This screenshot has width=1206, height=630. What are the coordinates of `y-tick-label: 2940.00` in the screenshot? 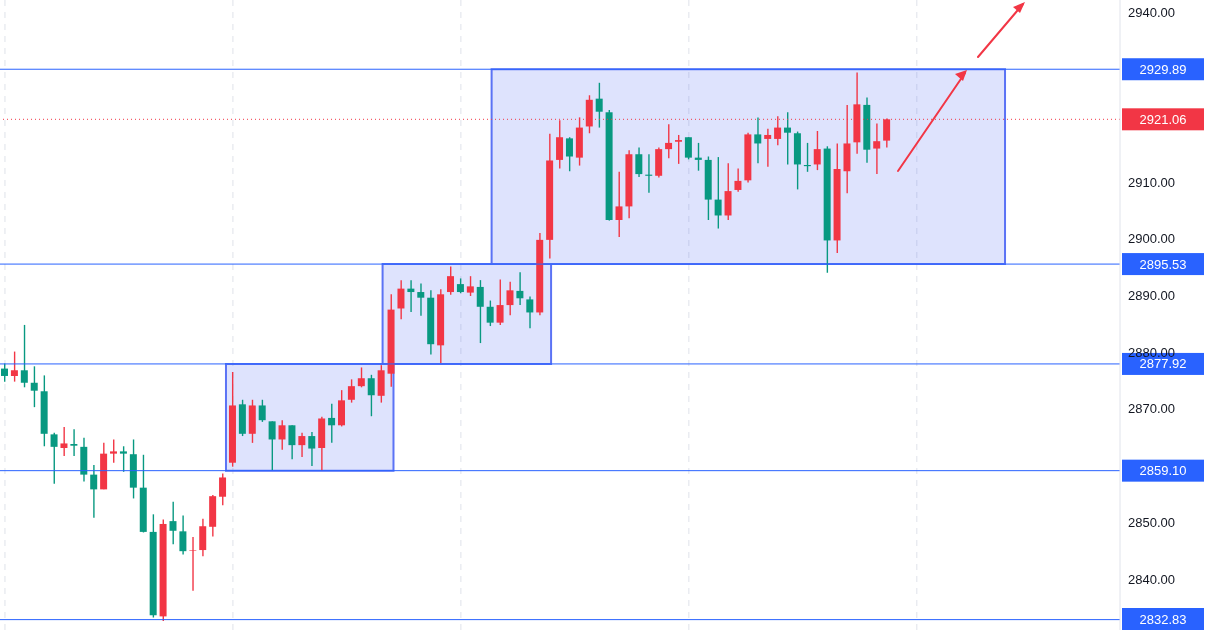 It's located at (1151, 12).